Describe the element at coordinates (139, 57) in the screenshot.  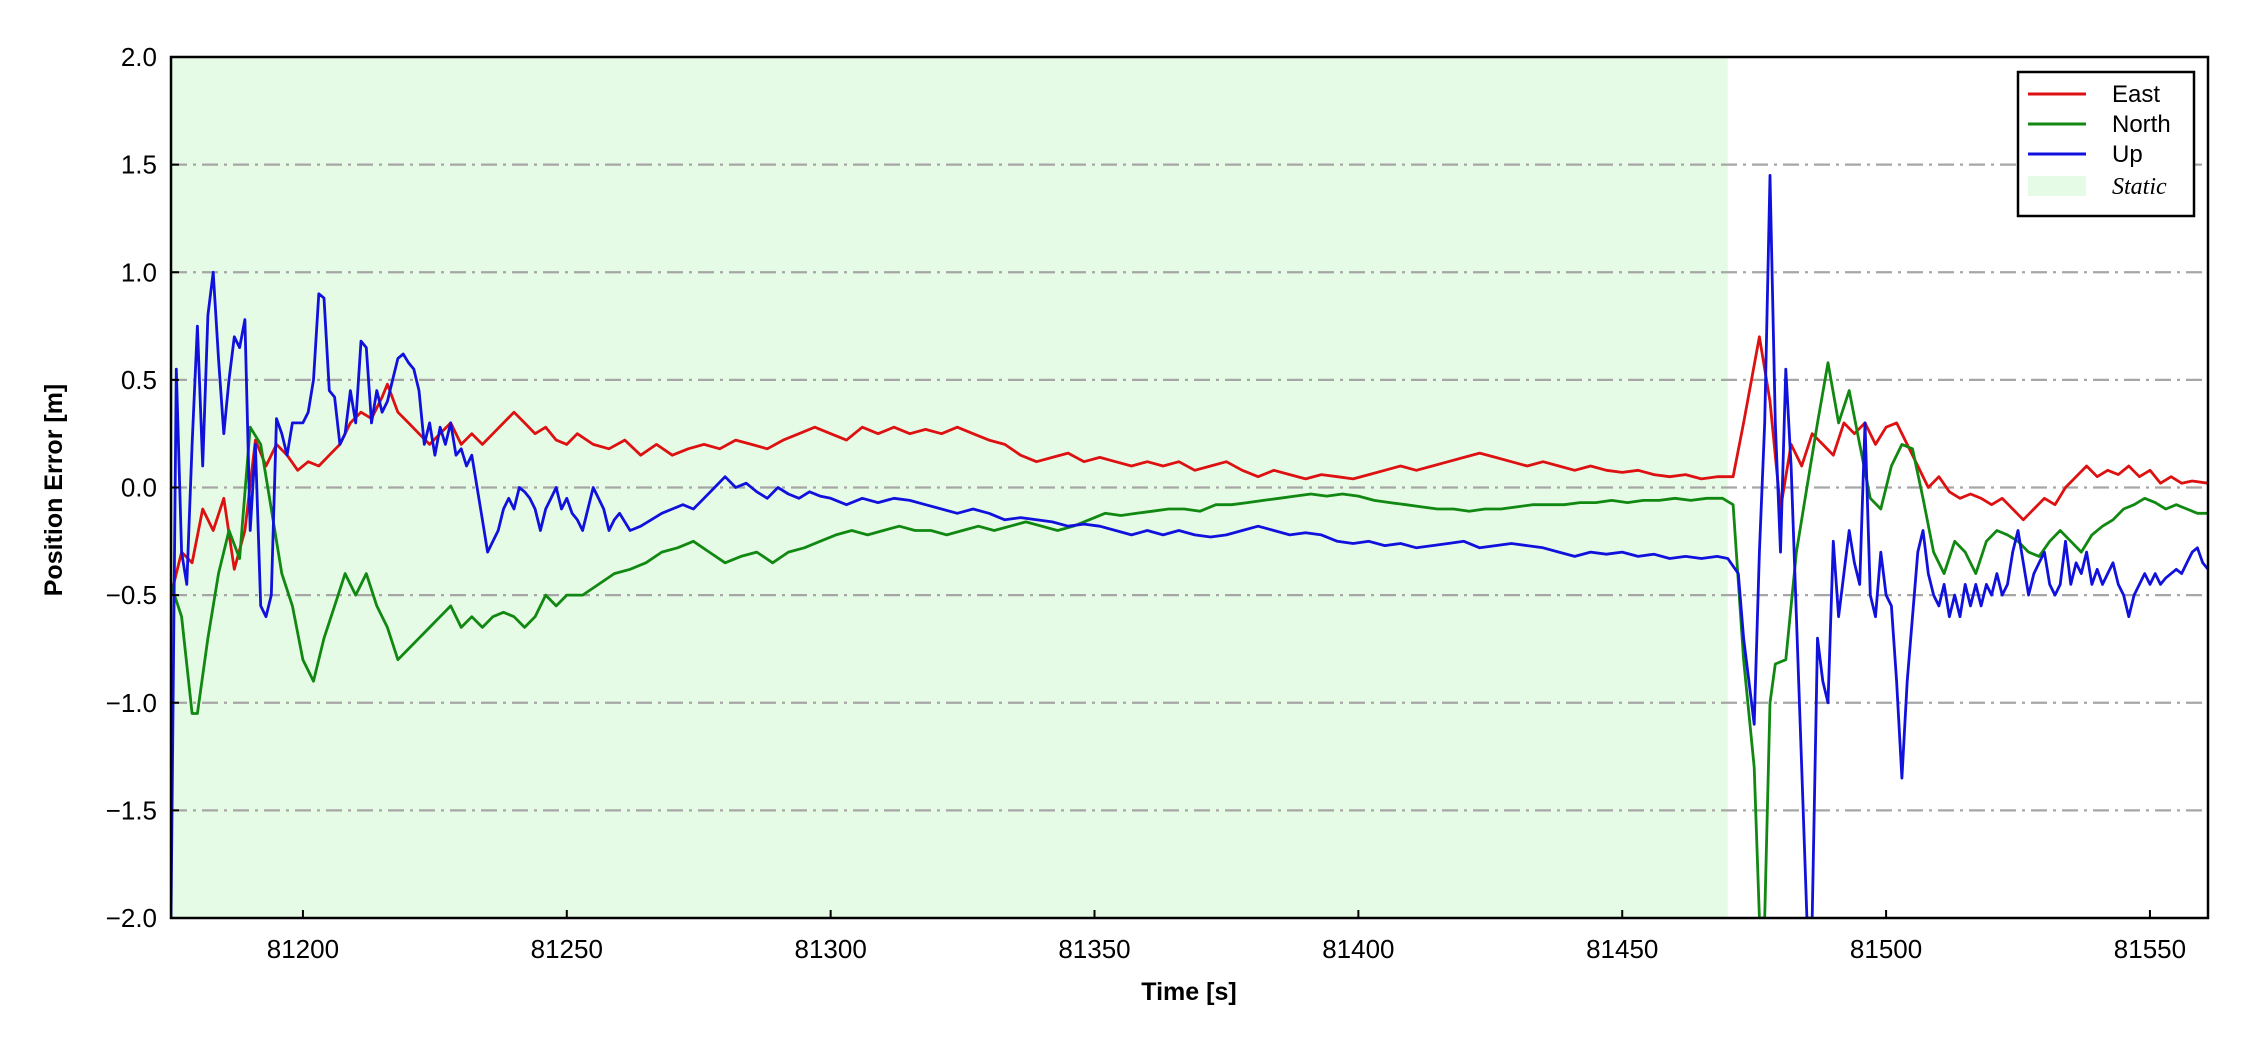
I see `y-tick-label-0: 2.0` at that location.